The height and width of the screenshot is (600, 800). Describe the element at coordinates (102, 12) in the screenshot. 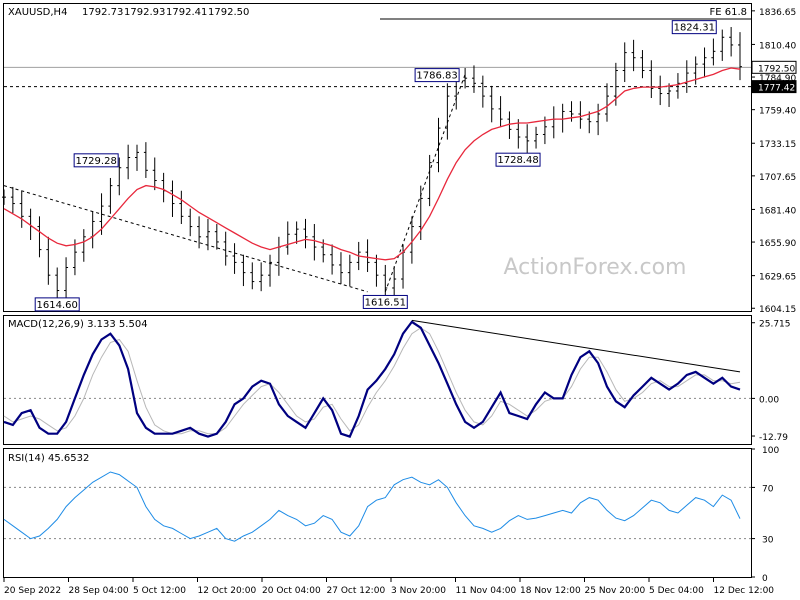

I see `ohlc-open: 1792.73` at that location.